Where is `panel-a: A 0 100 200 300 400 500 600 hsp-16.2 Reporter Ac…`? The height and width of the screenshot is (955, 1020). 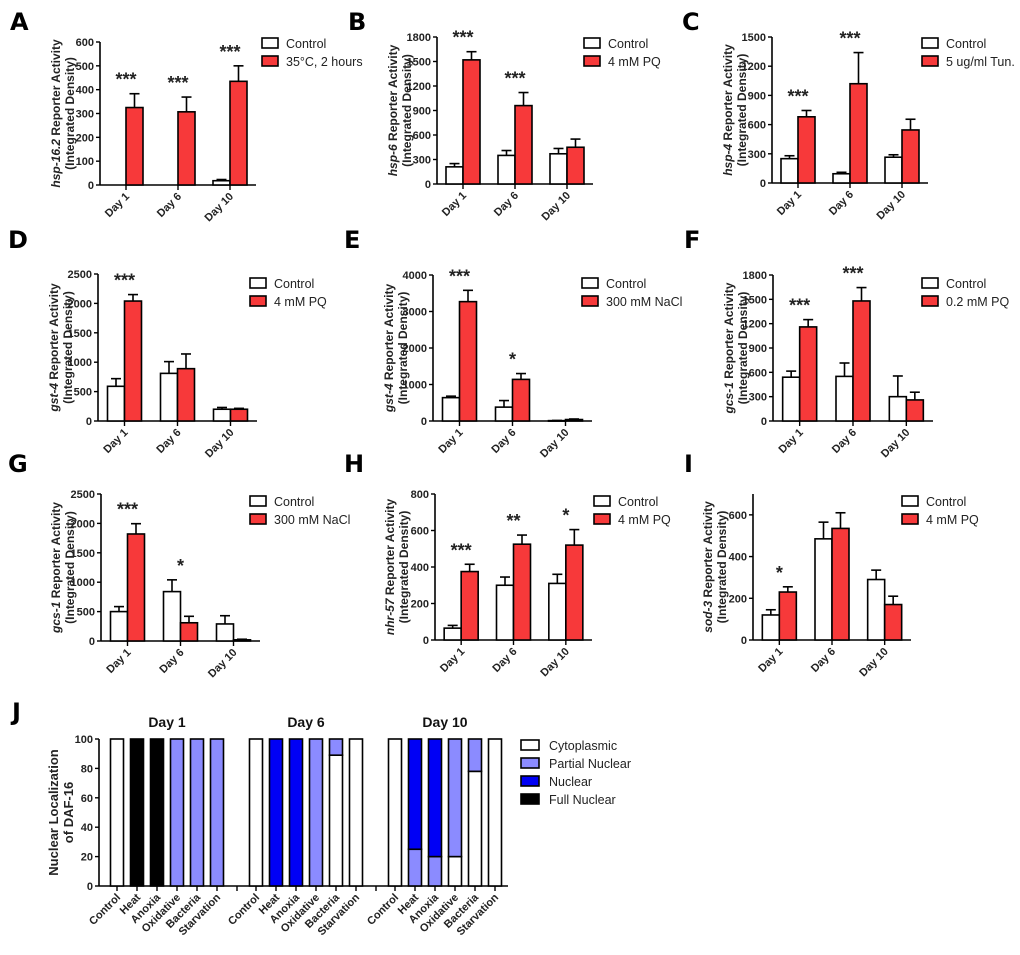
panel-a: A 0 100 200 300 400 500 600 hsp-16.2 Reporter Ac… is located at coordinates (186, 116).